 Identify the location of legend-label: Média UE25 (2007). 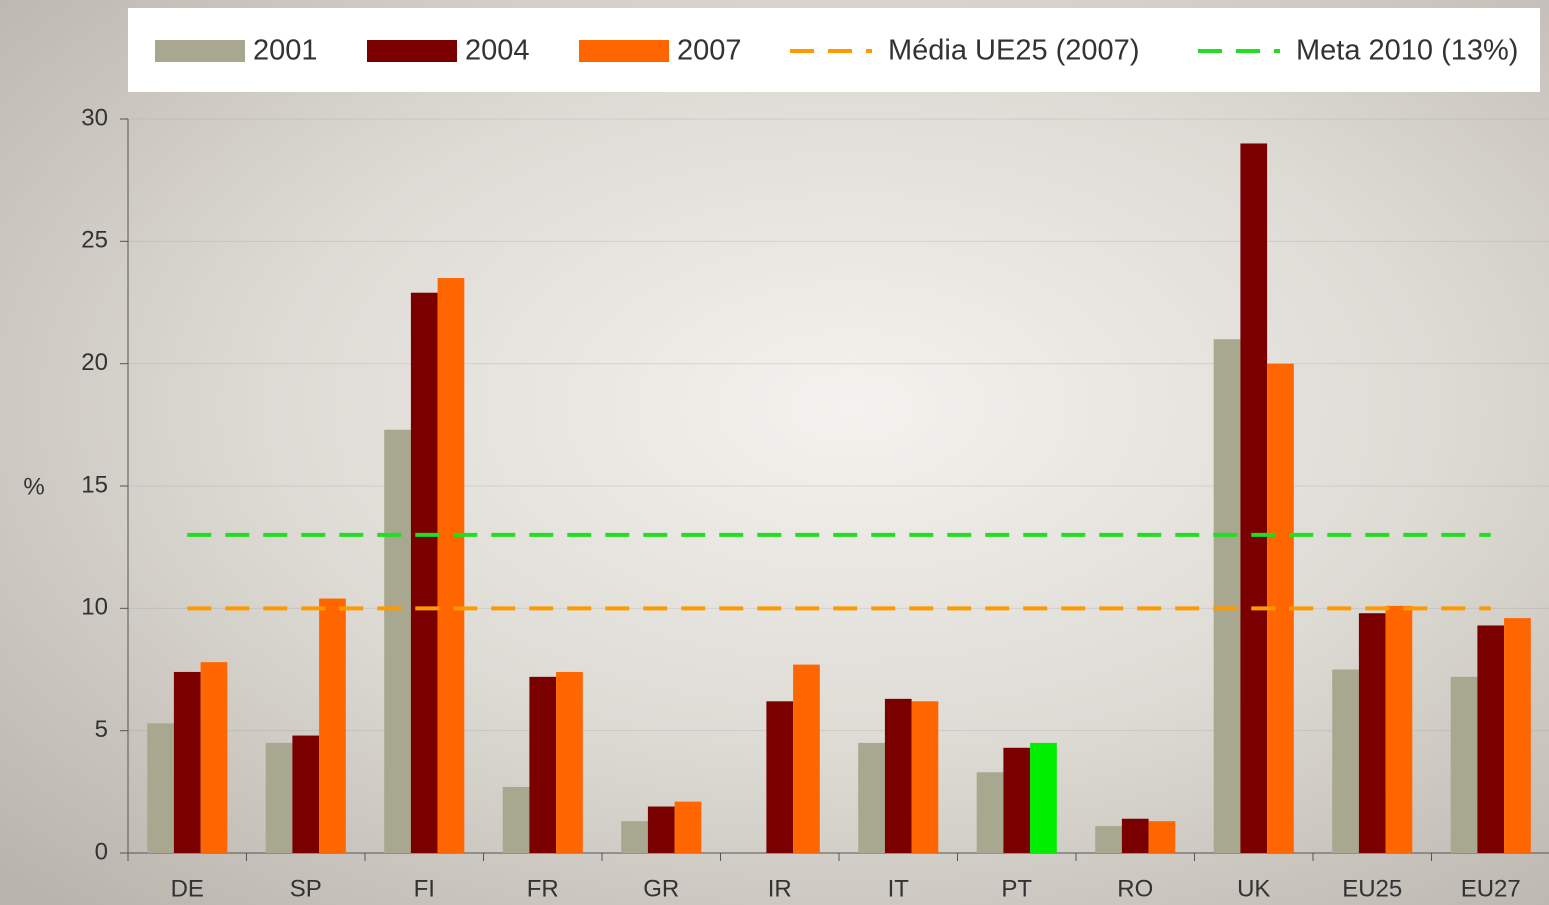
(1013, 51).